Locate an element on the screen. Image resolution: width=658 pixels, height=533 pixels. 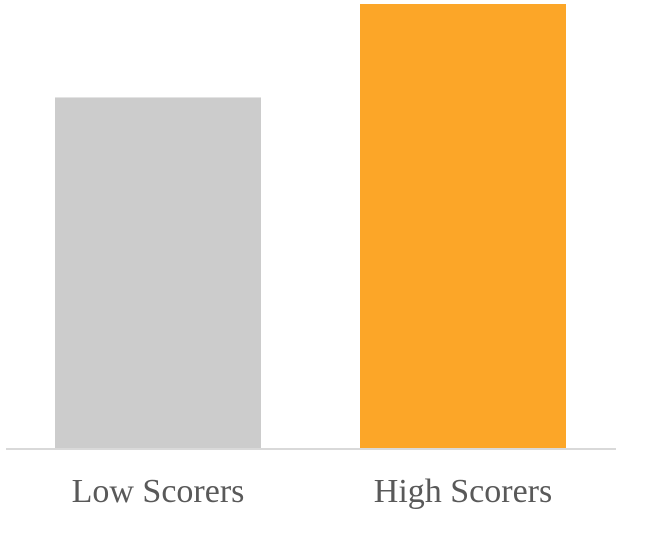
category-labels-group: Low Scorers High Scorers is located at coordinates (312, 491).